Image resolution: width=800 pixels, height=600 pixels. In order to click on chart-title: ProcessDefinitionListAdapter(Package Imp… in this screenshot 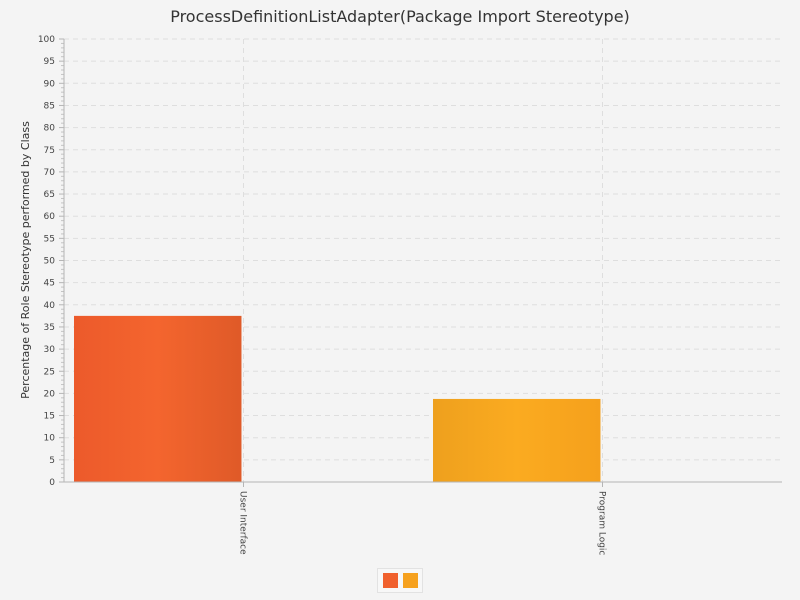, I will do `click(400, 16)`.